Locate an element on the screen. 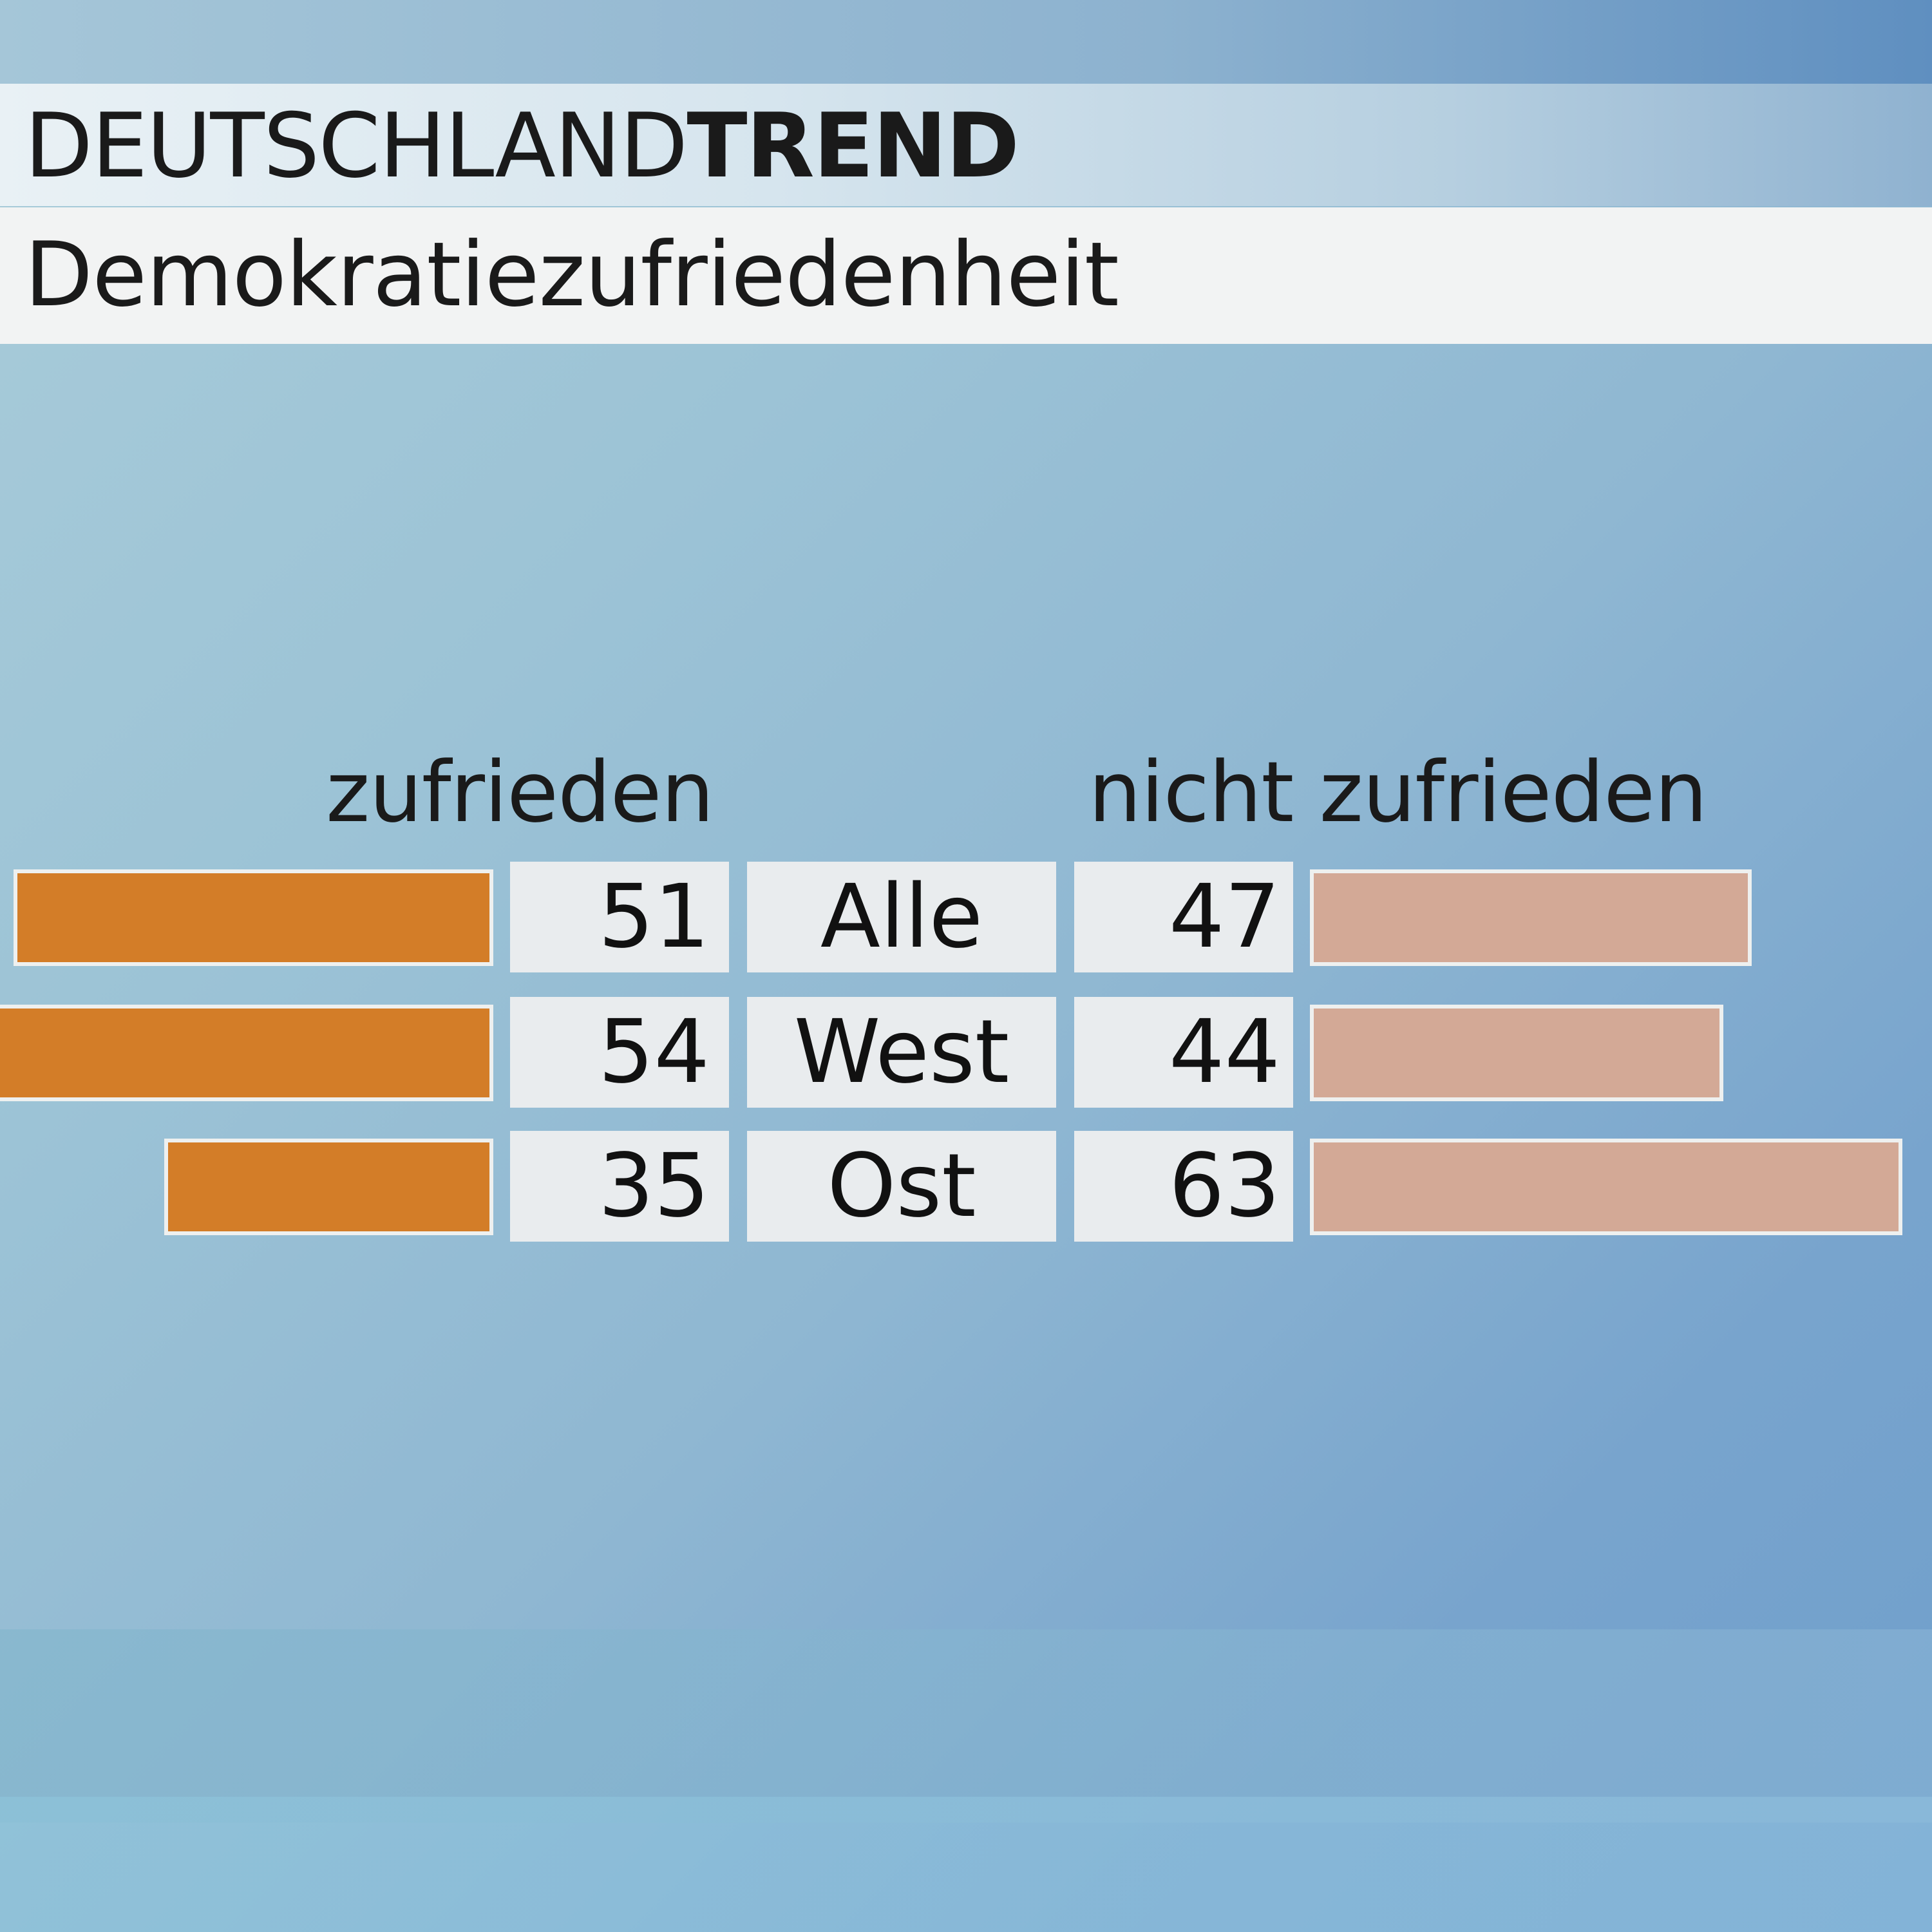  value-satisfied-ost: 35 is located at coordinates (619, 1187).